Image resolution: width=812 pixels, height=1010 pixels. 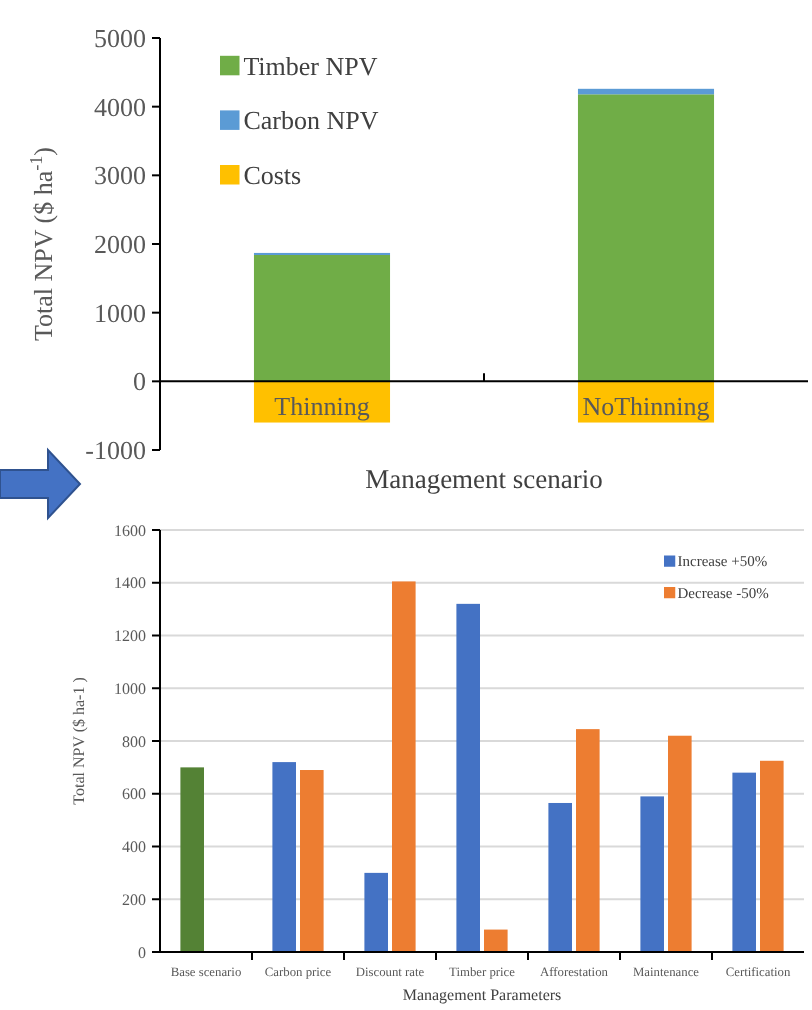 What do you see at coordinates (115, 450) in the screenshot?
I see `y-tick-label: -1000` at bounding box center [115, 450].